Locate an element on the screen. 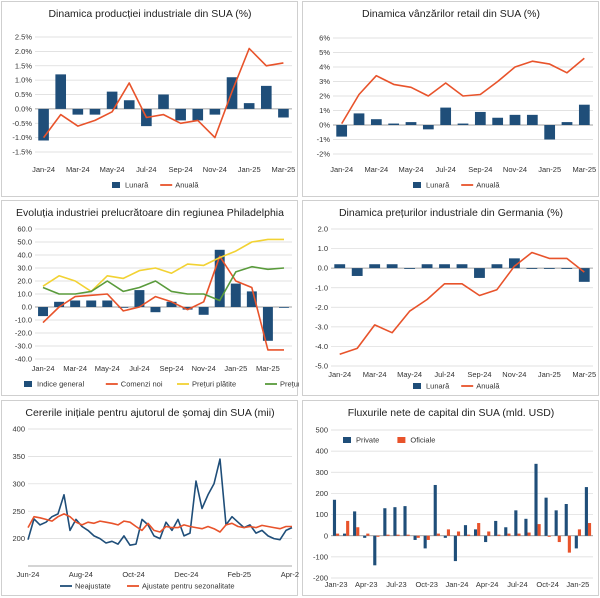 The width and height of the screenshot is (600, 598). line-neajustate is located at coordinates (160, 502).